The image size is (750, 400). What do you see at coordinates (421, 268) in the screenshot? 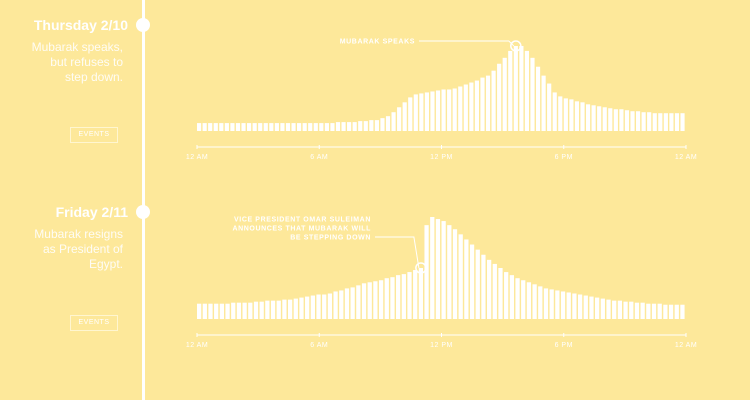
I see `annotation-marker` at bounding box center [421, 268].